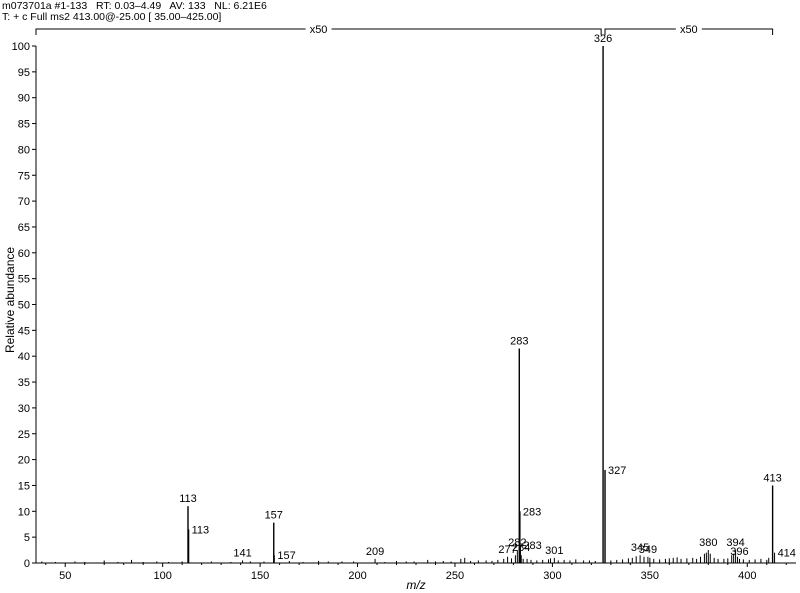  I want to click on peak-label: 396, so click(739, 552).